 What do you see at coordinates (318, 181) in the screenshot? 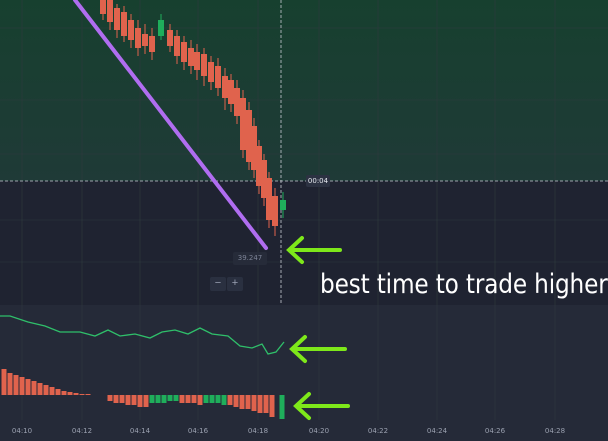
I see `crosshair-time-label: 00:04` at bounding box center [318, 181].